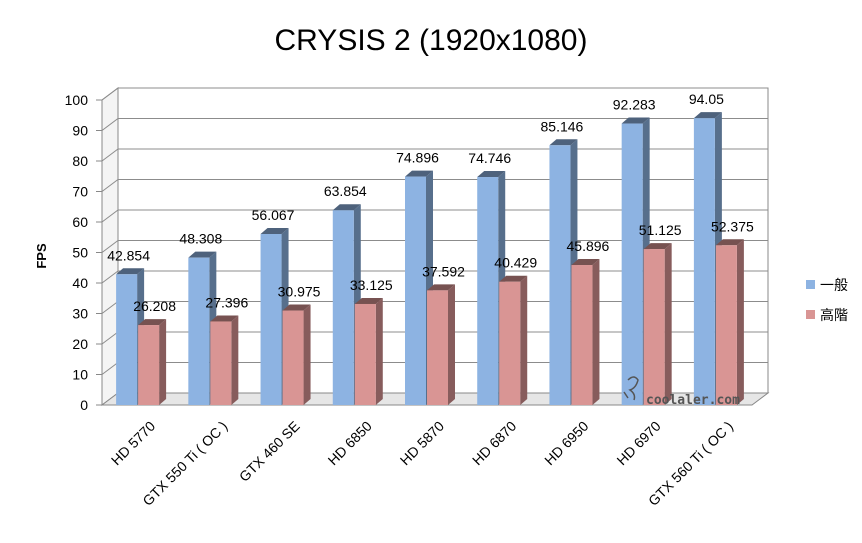 This screenshot has height=543, width=862. Describe the element at coordinates (660, 230) in the screenshot. I see `data-label: 51.125` at that location.